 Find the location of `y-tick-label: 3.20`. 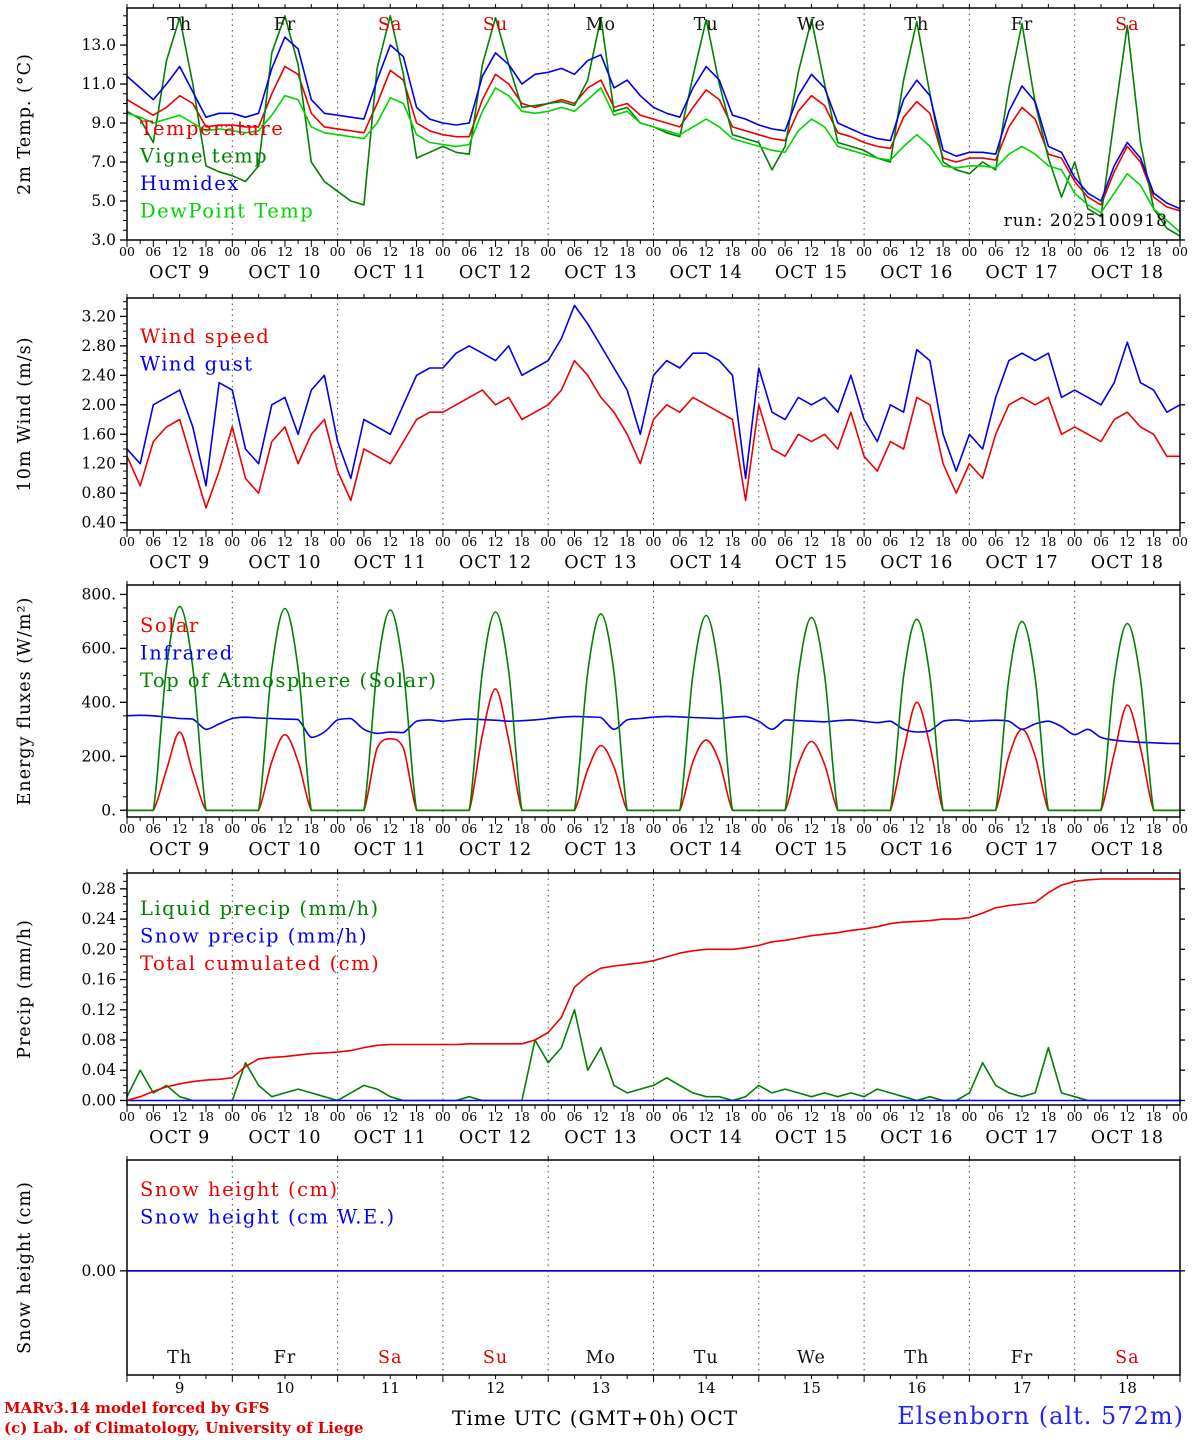

y-tick-label: 3.20 is located at coordinates (98, 316).